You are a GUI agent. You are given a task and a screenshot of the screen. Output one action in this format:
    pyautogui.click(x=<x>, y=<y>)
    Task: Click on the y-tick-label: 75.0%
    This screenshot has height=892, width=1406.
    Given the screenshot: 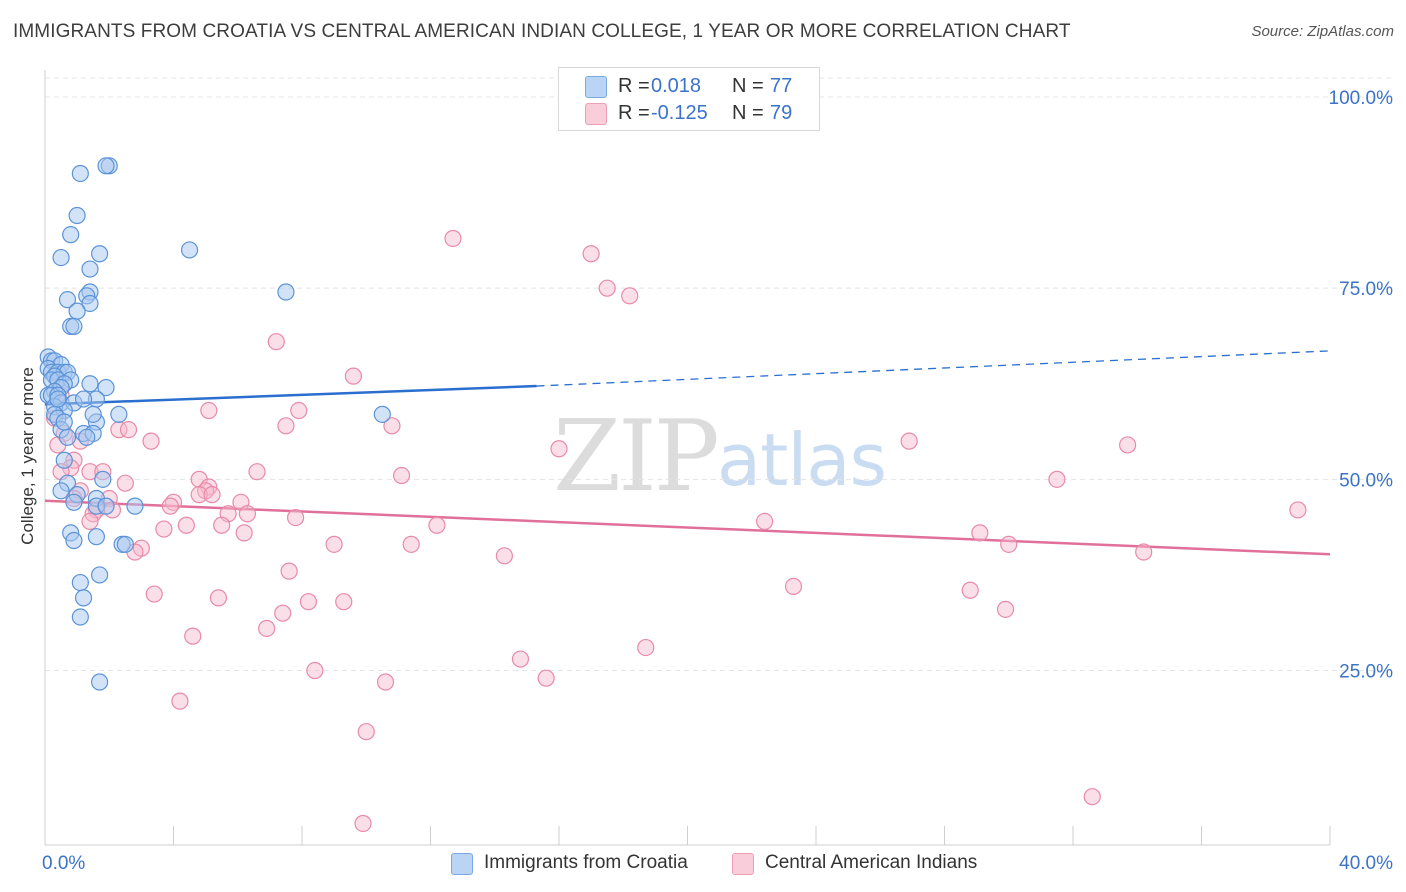 What is the action you would take?
    pyautogui.click(x=1366, y=289)
    